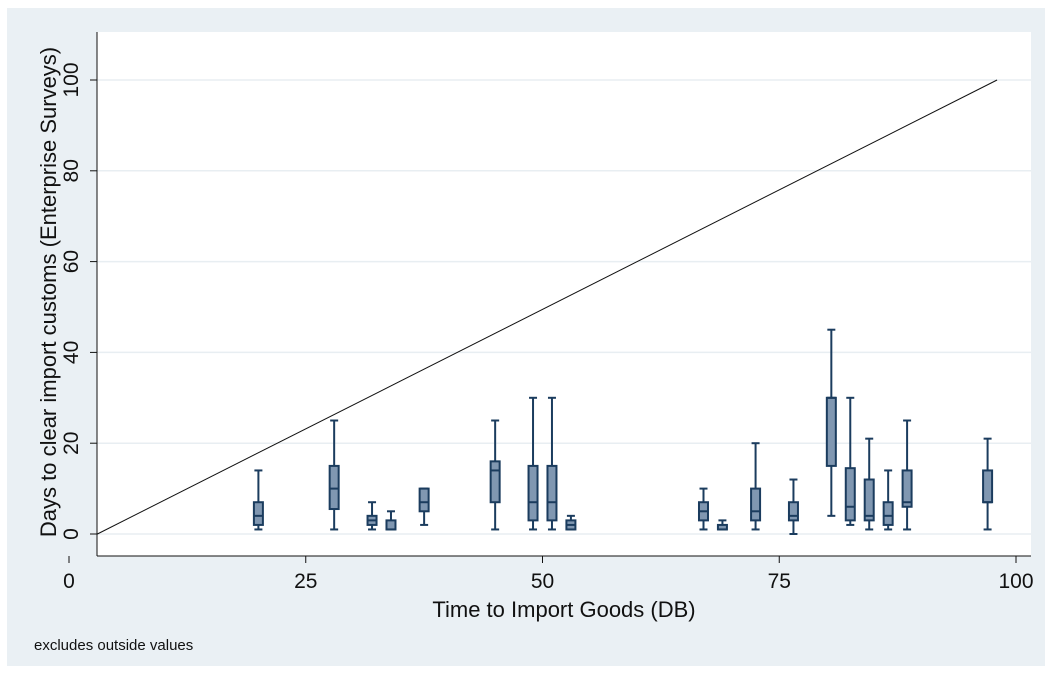 The image size is (1053, 675). What do you see at coordinates (71, 352) in the screenshot?
I see `y-tick-label-2: 40` at bounding box center [71, 352].